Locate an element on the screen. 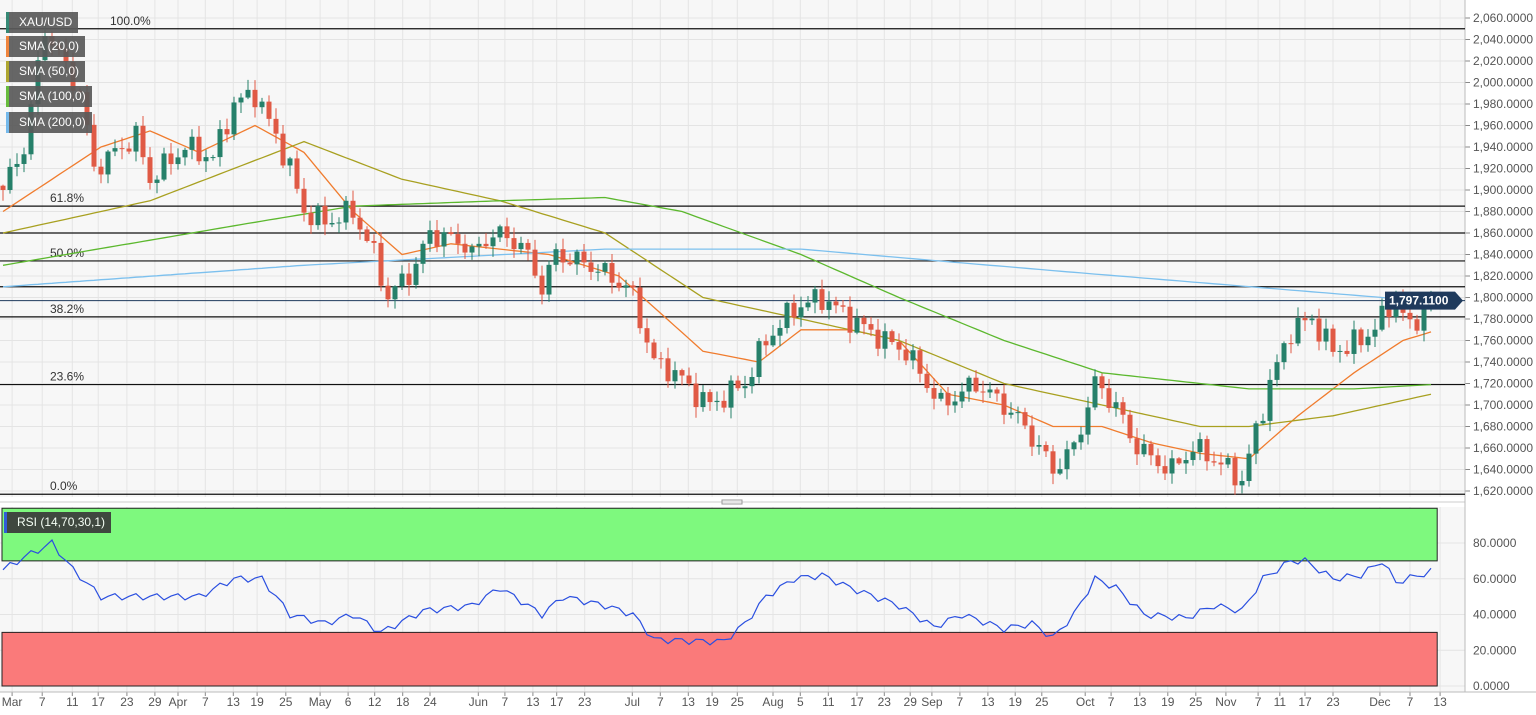 This screenshot has height=715, width=1536. legend-sma20: SMA (20,0) is located at coordinates (46, 46).